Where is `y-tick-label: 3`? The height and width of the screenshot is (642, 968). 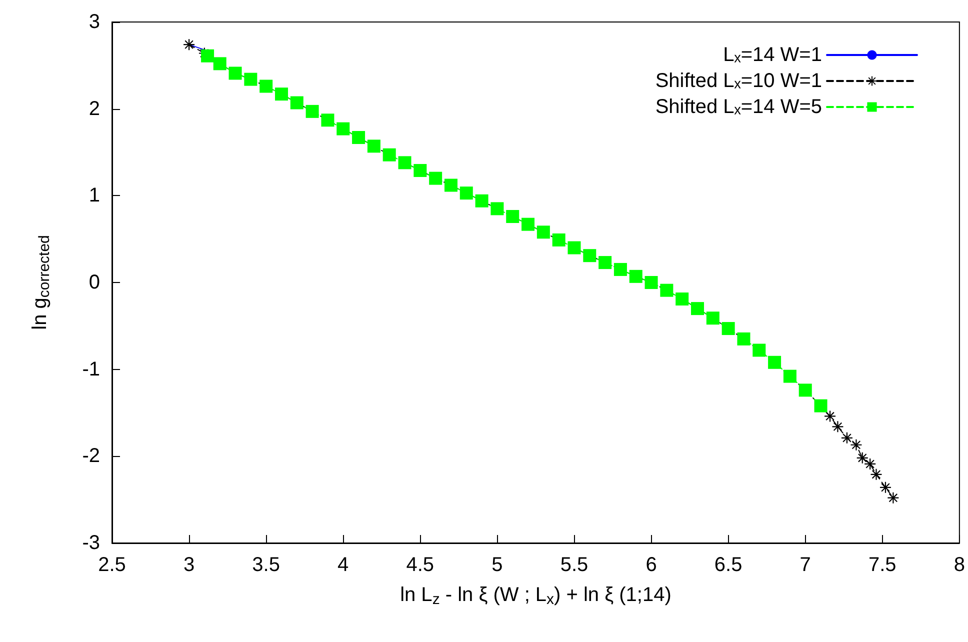 y-tick-label: 3 is located at coordinates (94, 22).